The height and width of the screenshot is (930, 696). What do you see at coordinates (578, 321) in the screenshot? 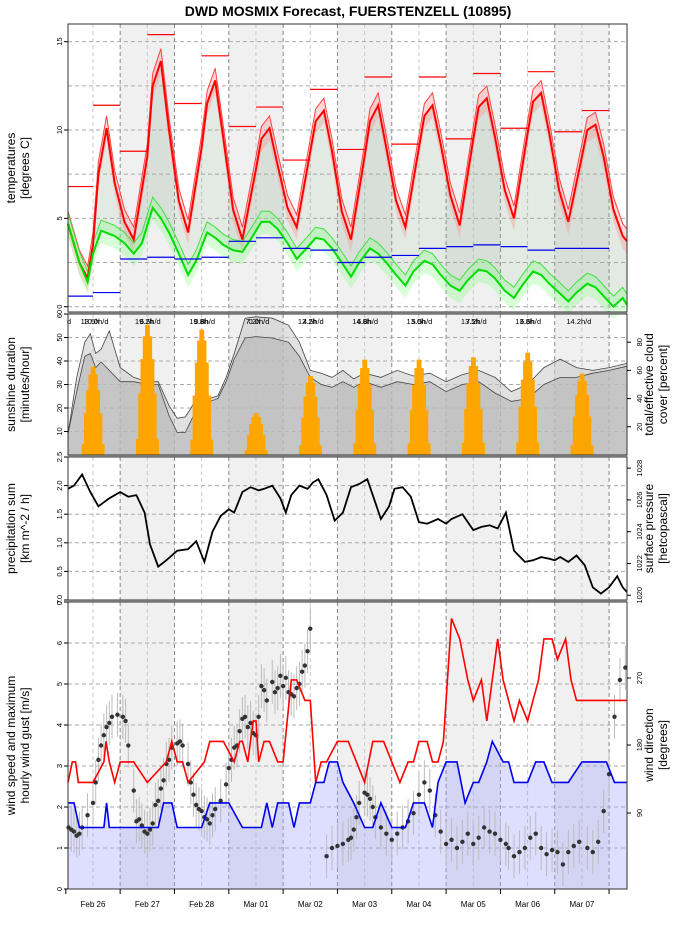
I see `daily-sunshine-label: 14.2h/d` at bounding box center [578, 321].